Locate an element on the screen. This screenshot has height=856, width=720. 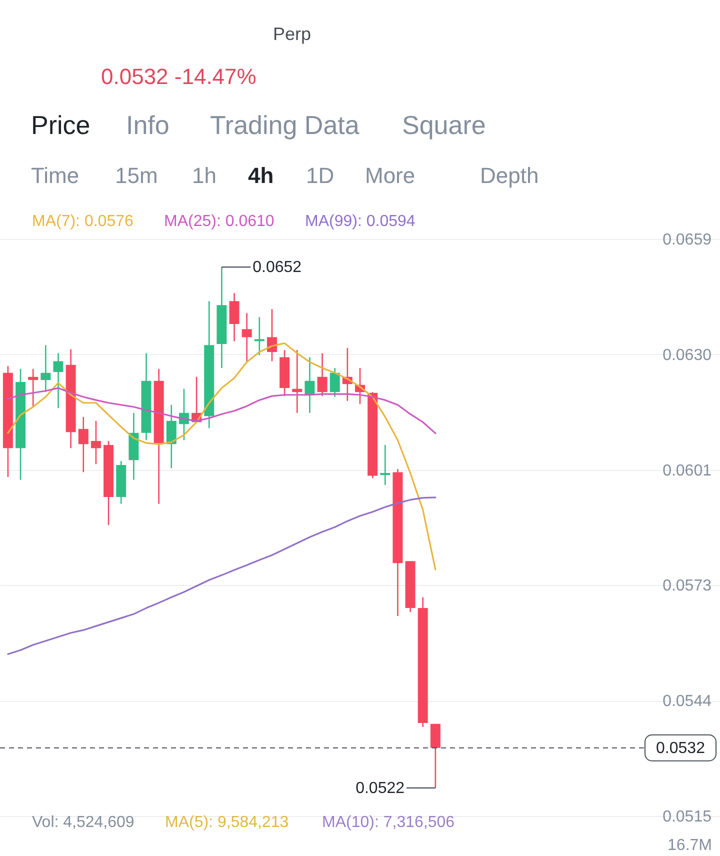
annotation: MA(10): 7,316,506 is located at coordinates (388, 822).